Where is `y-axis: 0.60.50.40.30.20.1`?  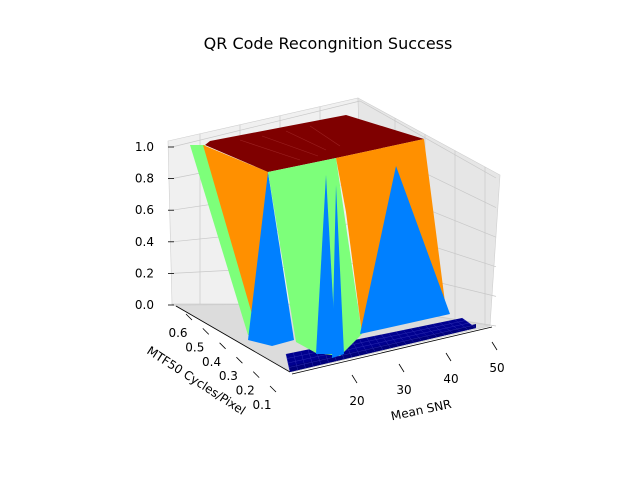 y-axis: 0.60.50.40.30.20.1 is located at coordinates (229, 358).